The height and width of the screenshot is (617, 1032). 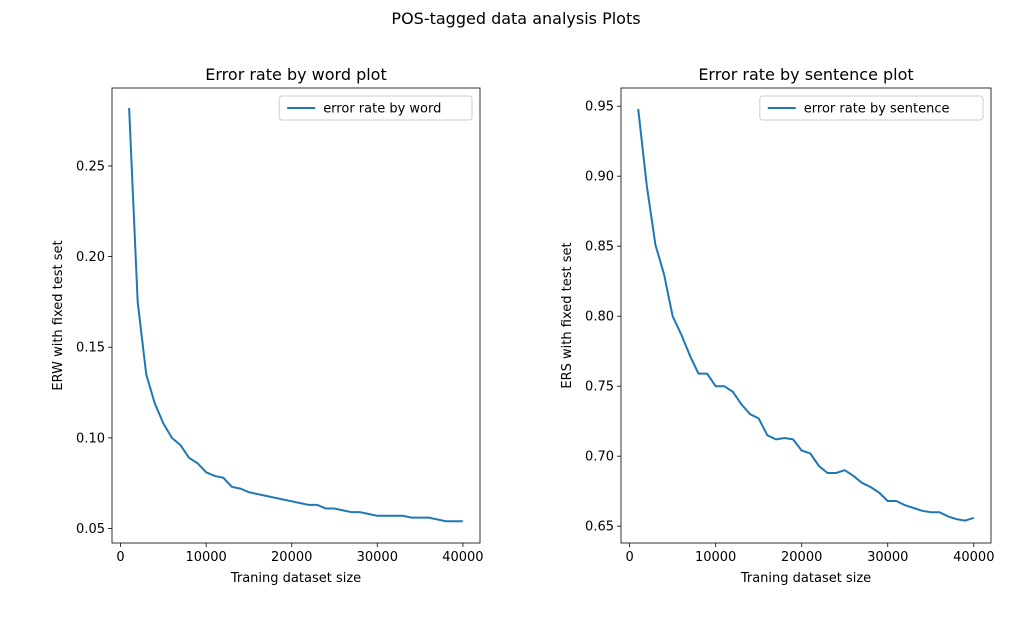 What do you see at coordinates (877, 109) in the screenshot?
I see `legend-label: error rate by sentence` at bounding box center [877, 109].